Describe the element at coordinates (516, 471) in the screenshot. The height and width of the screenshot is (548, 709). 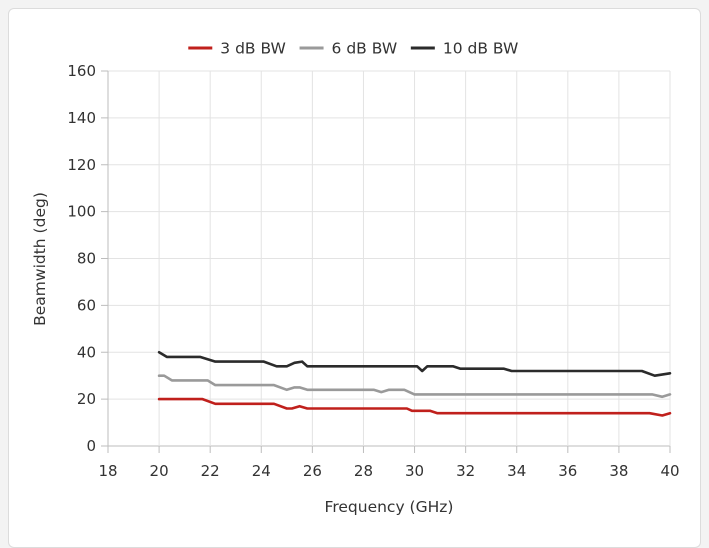
I see `x-tick-label: 34` at that location.